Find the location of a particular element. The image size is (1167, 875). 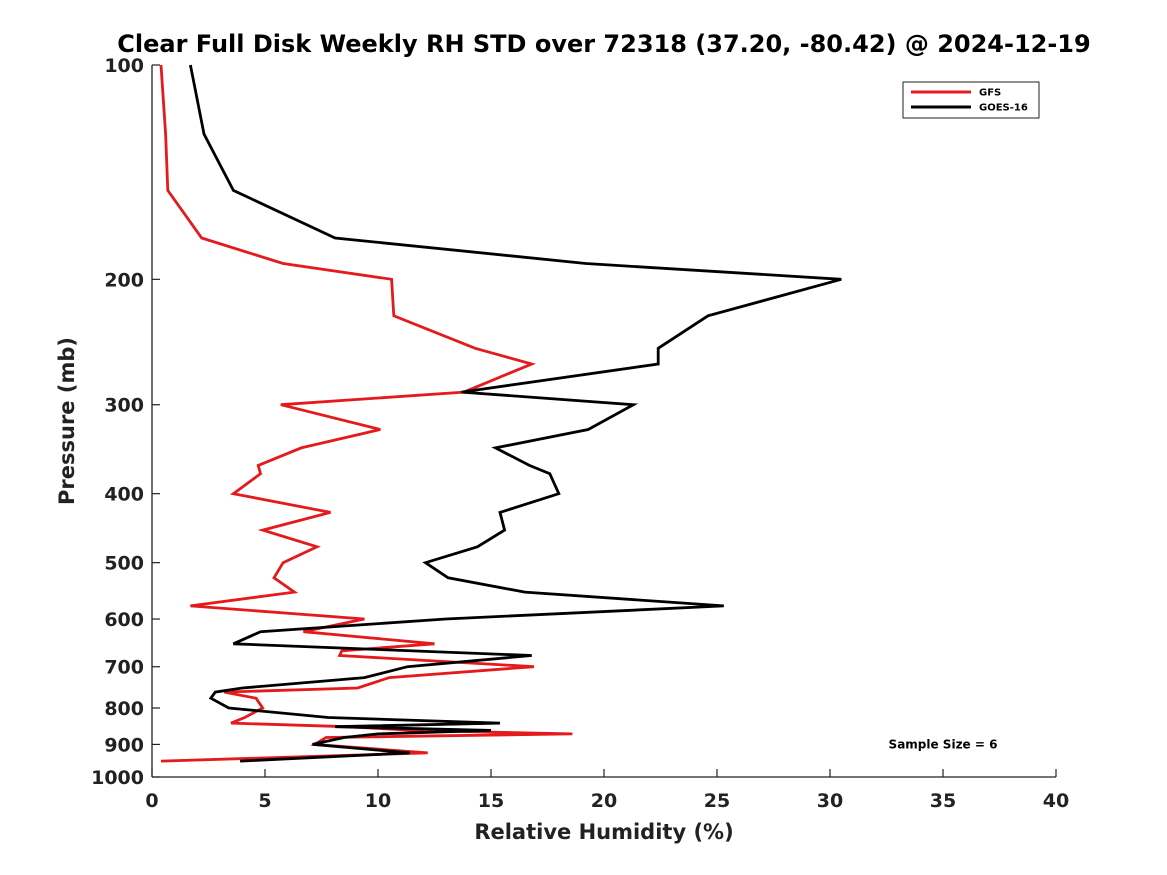

y-axis-label: Pressure (mb) is located at coordinates (67, 421).